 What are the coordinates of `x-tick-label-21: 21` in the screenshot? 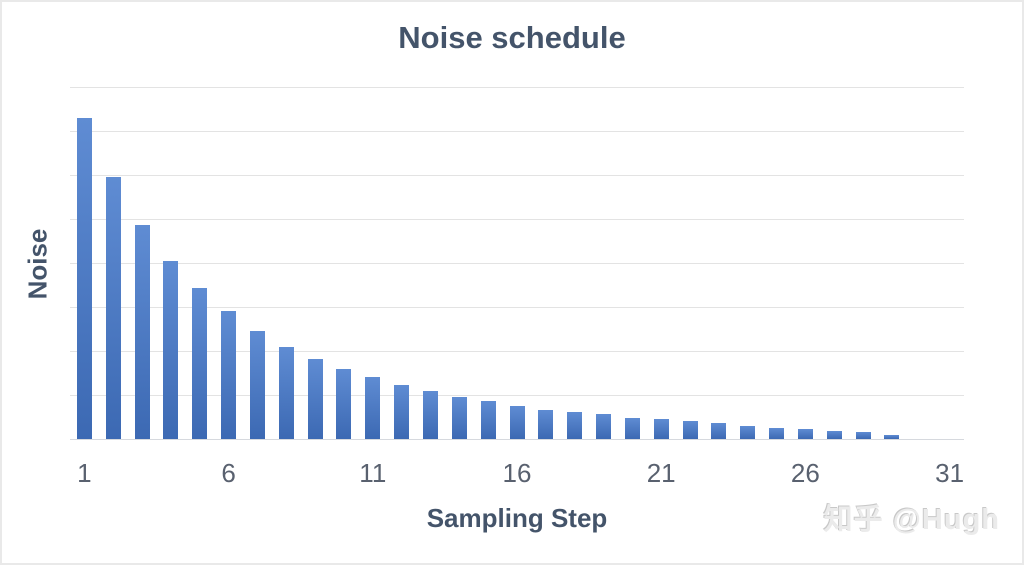 It's located at (661, 473).